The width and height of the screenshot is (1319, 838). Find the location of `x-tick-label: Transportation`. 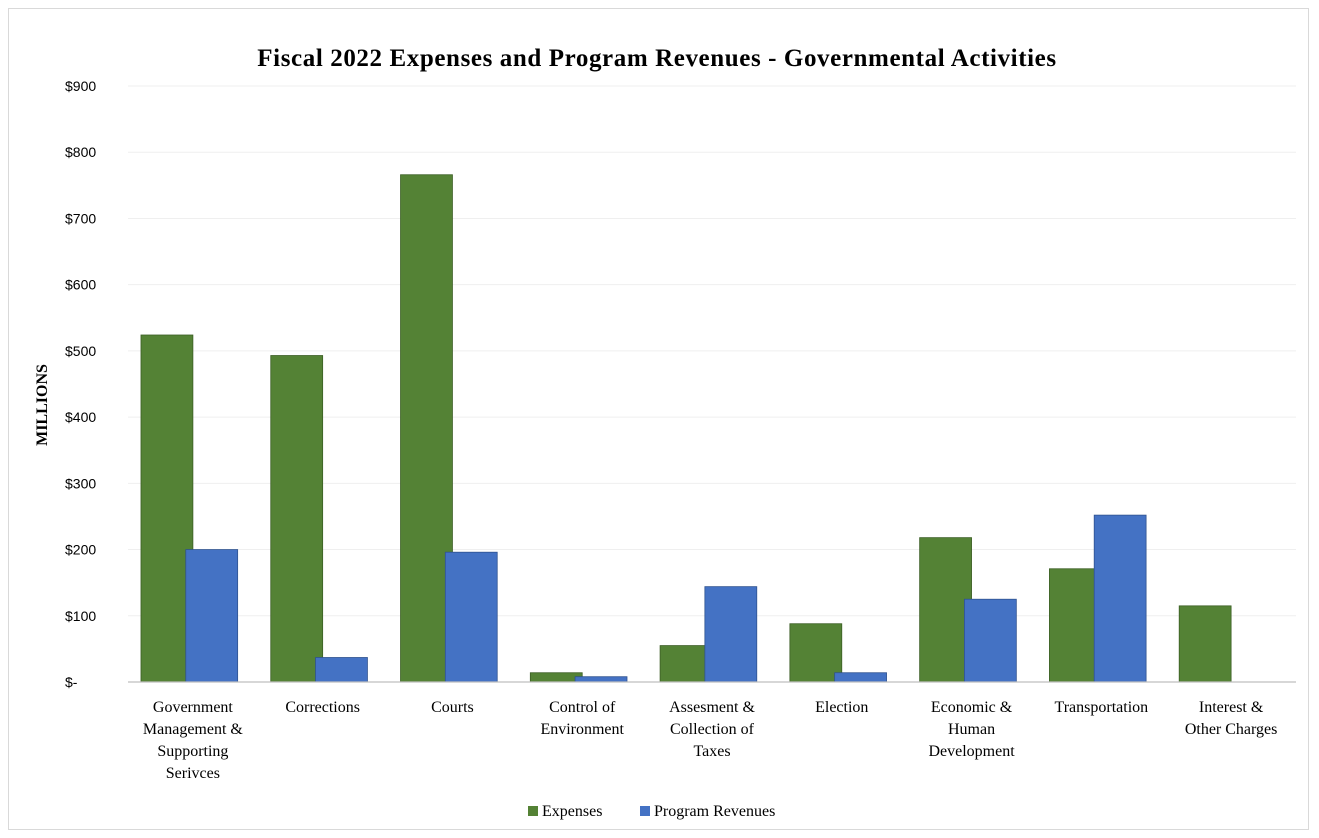

x-tick-label: Transportation is located at coordinates (1102, 707).